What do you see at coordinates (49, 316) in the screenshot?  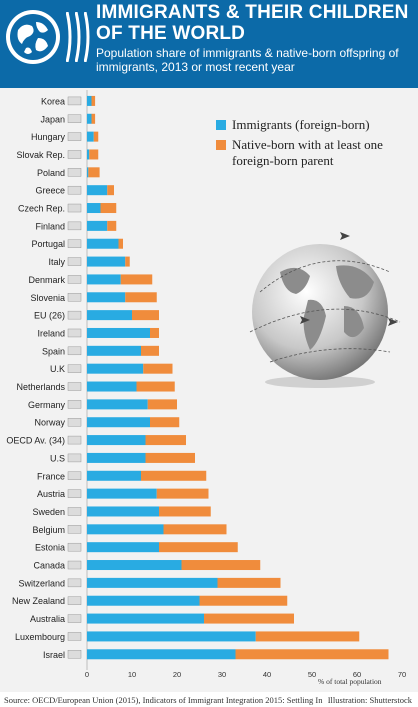 I see `category-label: EU (26)` at bounding box center [49, 316].